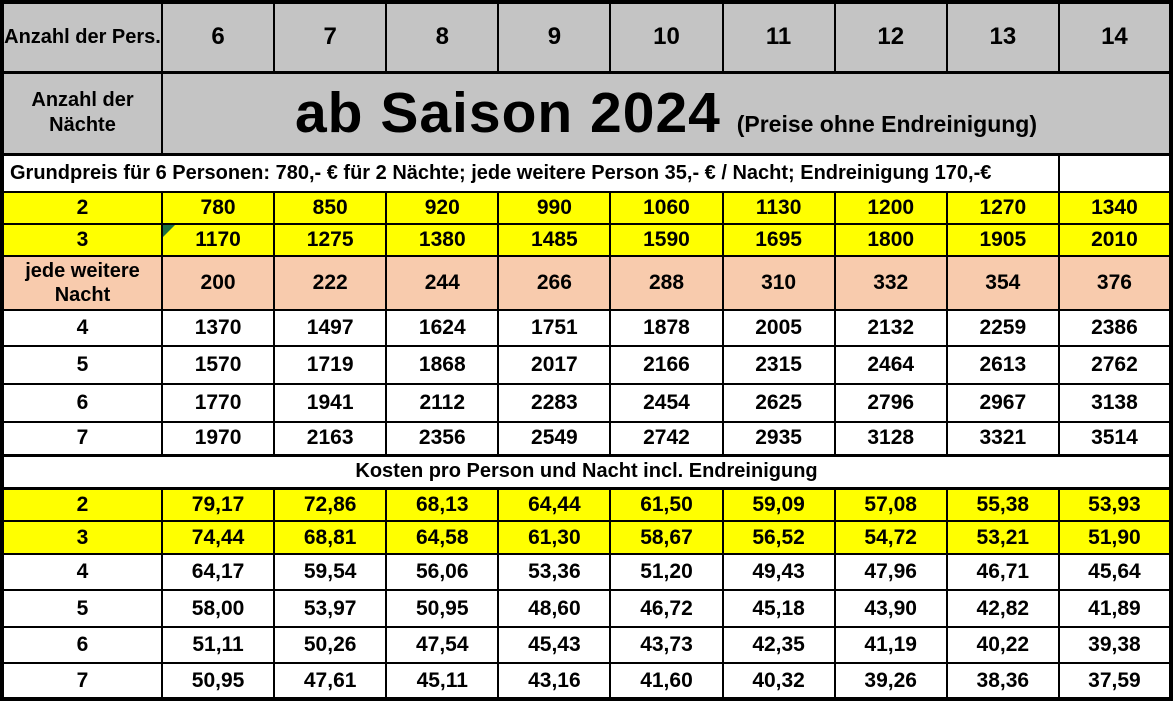 Image resolution: width=1173 pixels, height=701 pixels. Describe the element at coordinates (666, 37) in the screenshot. I see `person-count-cell: 10` at that location.